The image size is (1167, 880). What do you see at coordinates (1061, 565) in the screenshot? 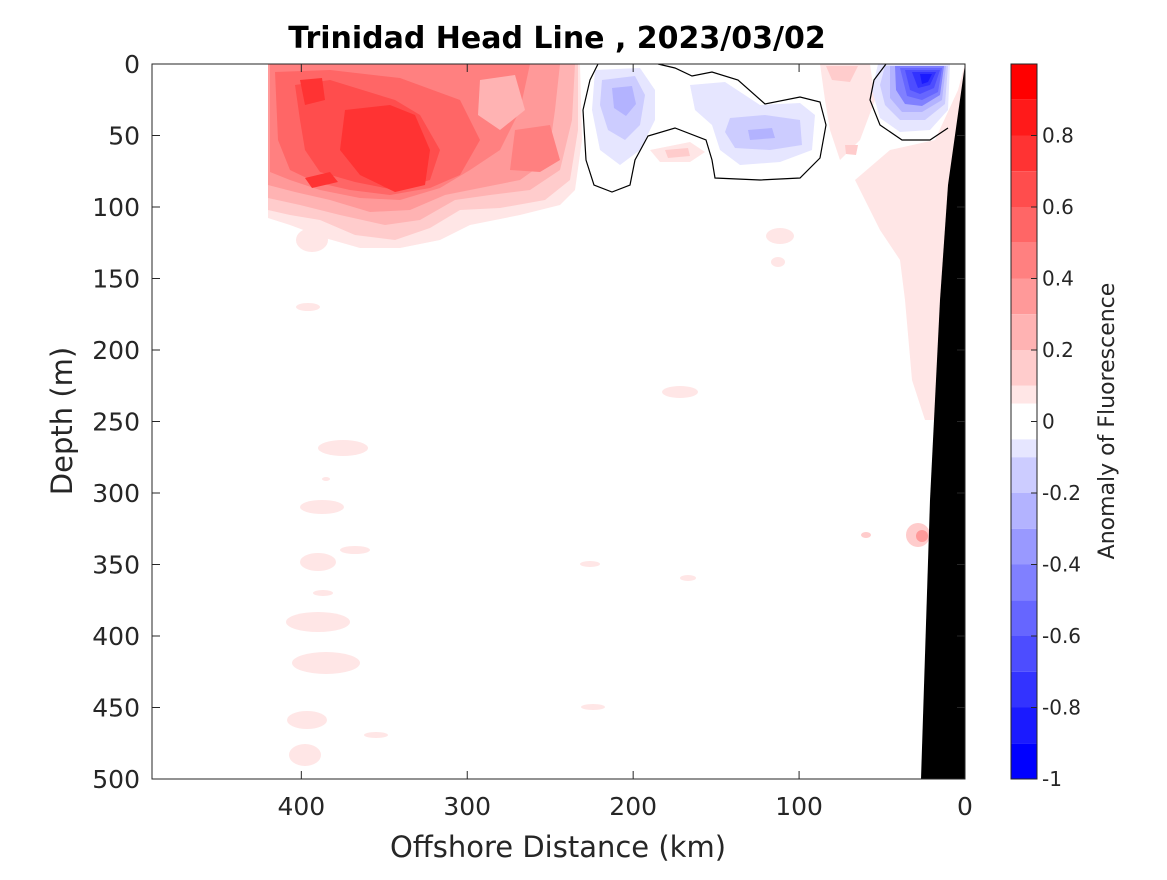
I see `colorbar-tick-label: -0.4` at bounding box center [1061, 565].